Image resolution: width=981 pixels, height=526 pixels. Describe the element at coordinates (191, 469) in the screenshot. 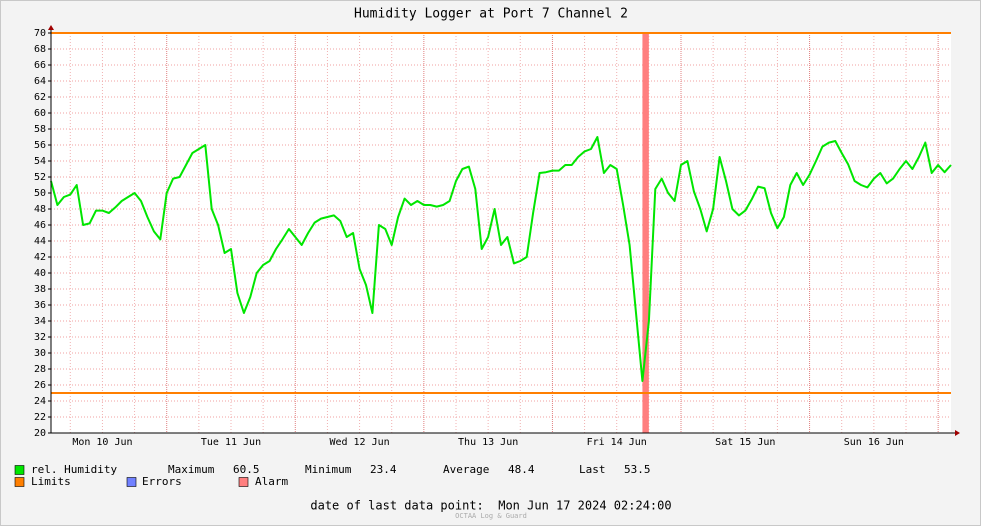

I see `stat-label: Maximum` at that location.